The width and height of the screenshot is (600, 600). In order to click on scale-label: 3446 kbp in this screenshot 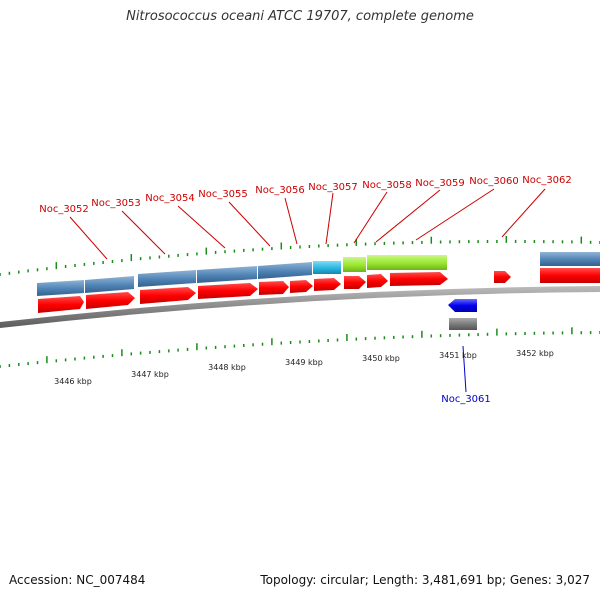, I will do `click(73, 381)`.